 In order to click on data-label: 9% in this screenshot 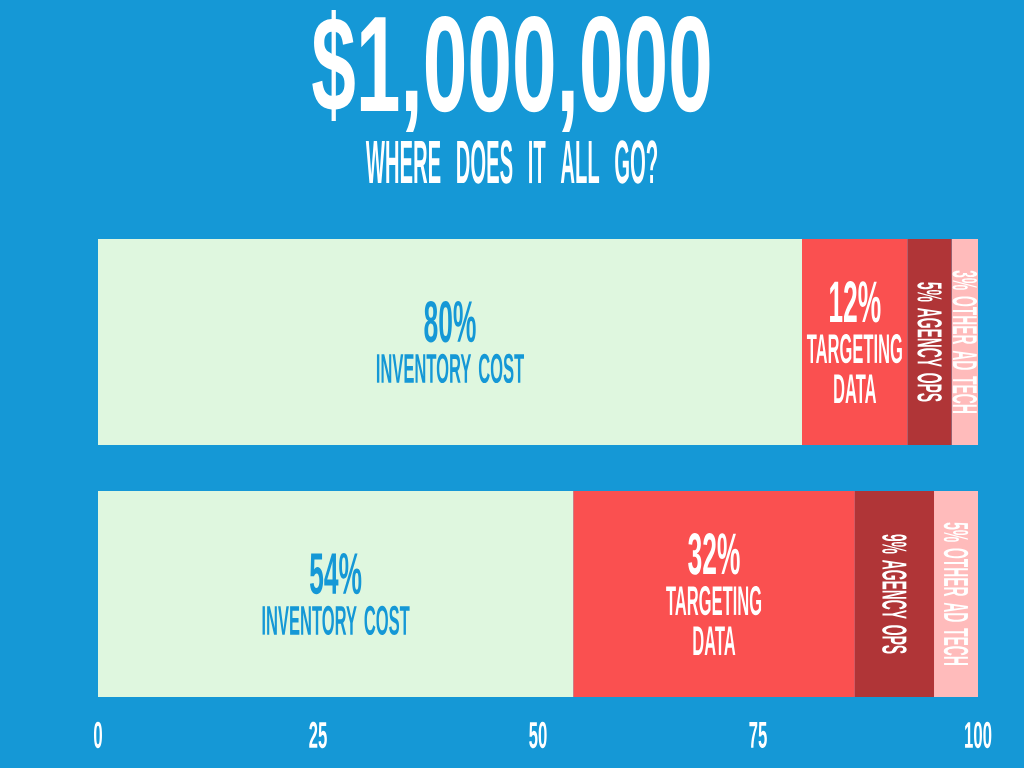, I will do `click(894, 544)`.